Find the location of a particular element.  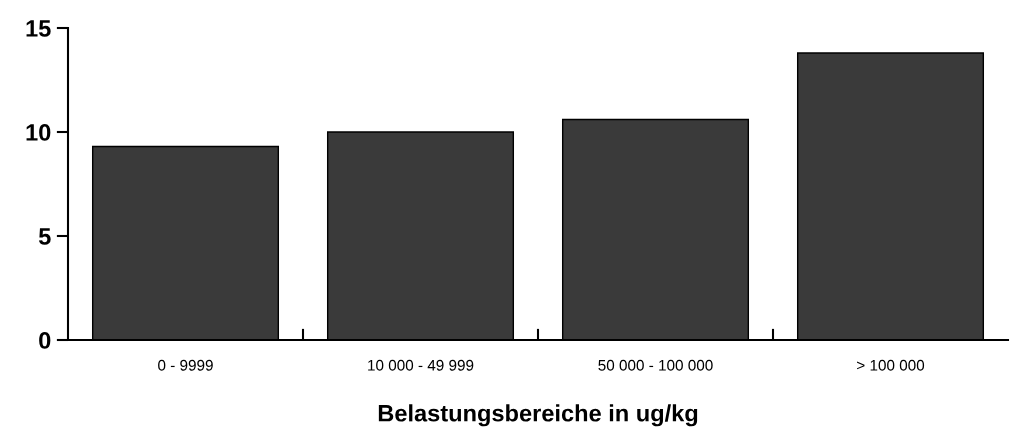

x-tick-label: 10 000 - 49 999 is located at coordinates (421, 365).